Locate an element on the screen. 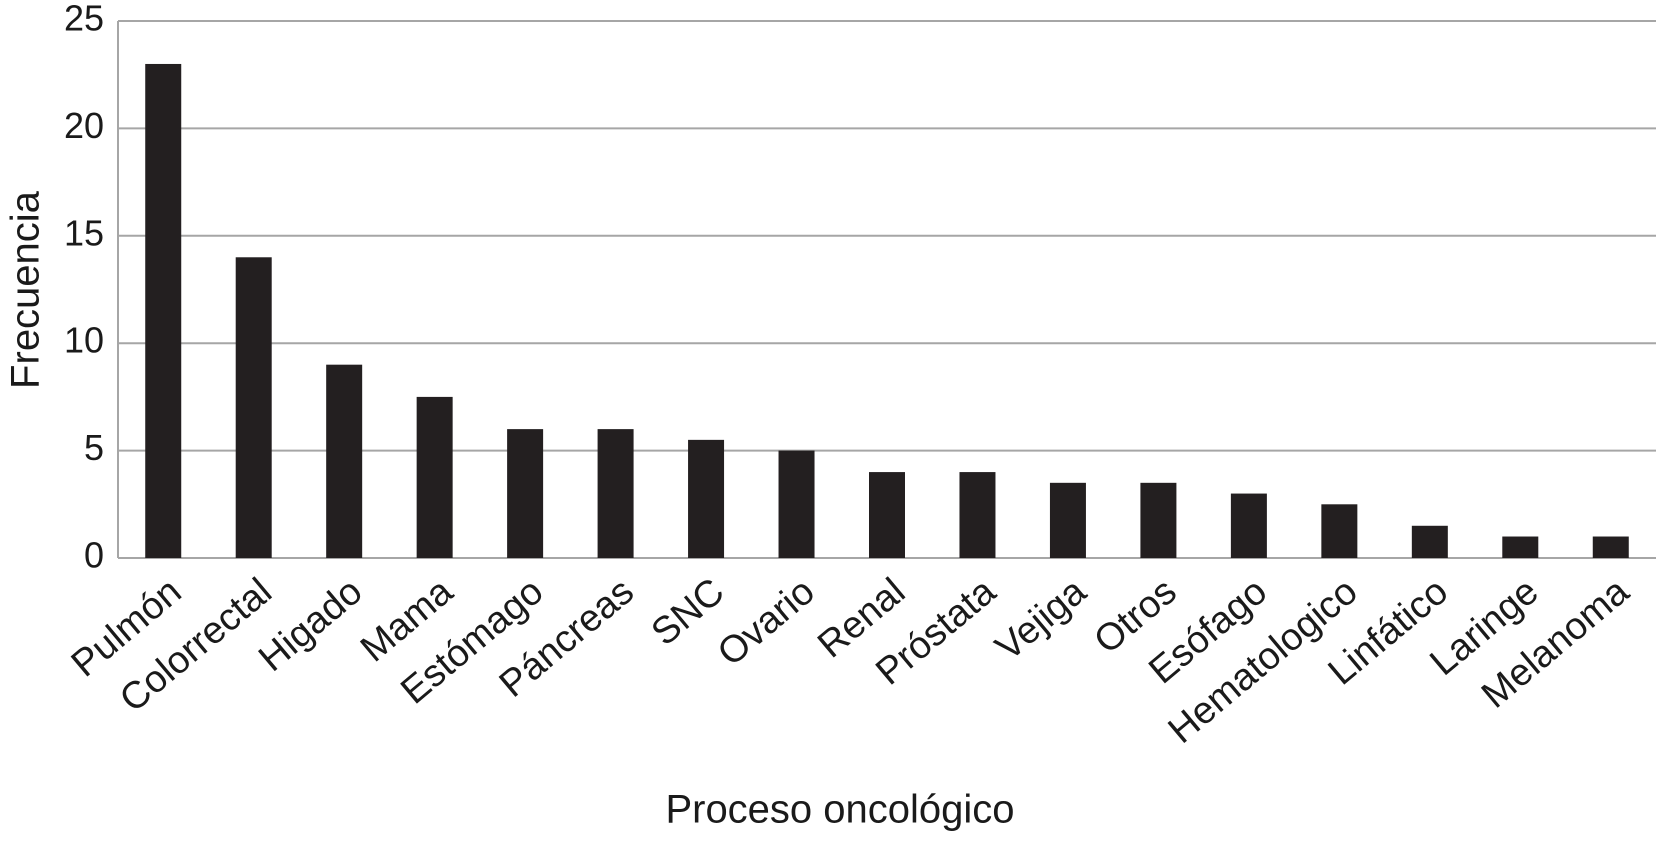 This screenshot has width=1659, height=845. y-axis-title: Frecuencia is located at coordinates (26, 289).